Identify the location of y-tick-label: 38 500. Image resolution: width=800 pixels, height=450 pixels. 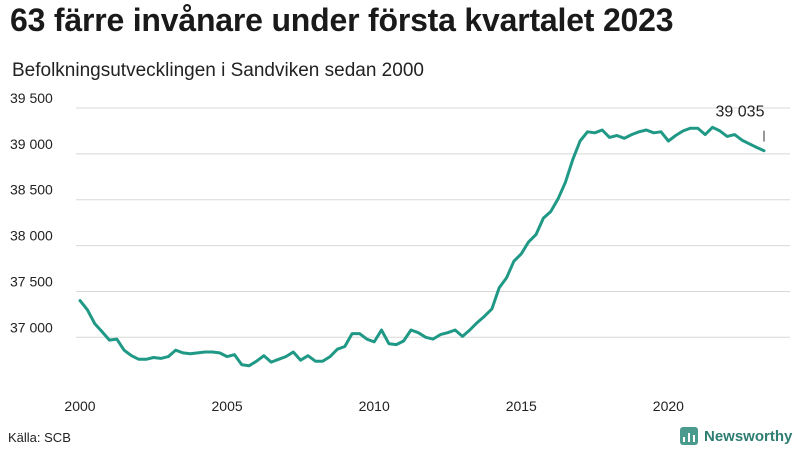
(31, 190).